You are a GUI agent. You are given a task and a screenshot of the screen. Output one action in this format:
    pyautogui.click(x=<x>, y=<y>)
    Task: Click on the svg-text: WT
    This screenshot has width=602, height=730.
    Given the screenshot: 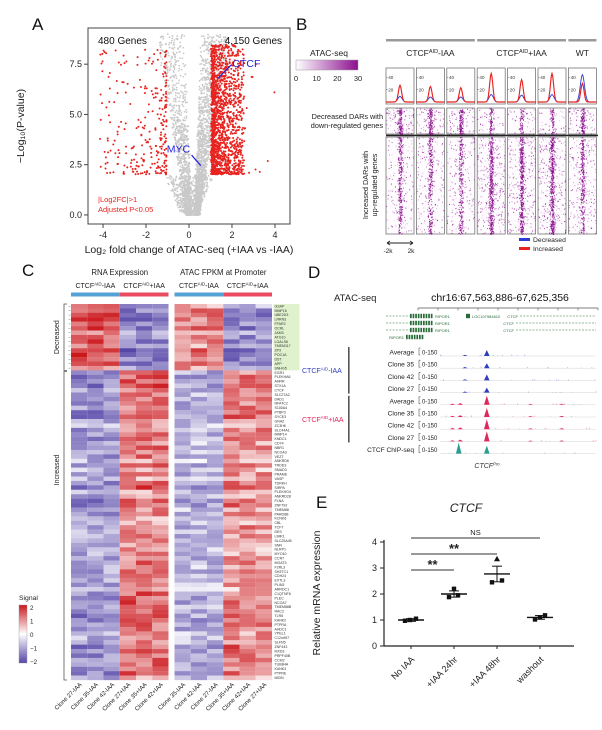 What is the action you would take?
    pyautogui.click(x=582, y=53)
    